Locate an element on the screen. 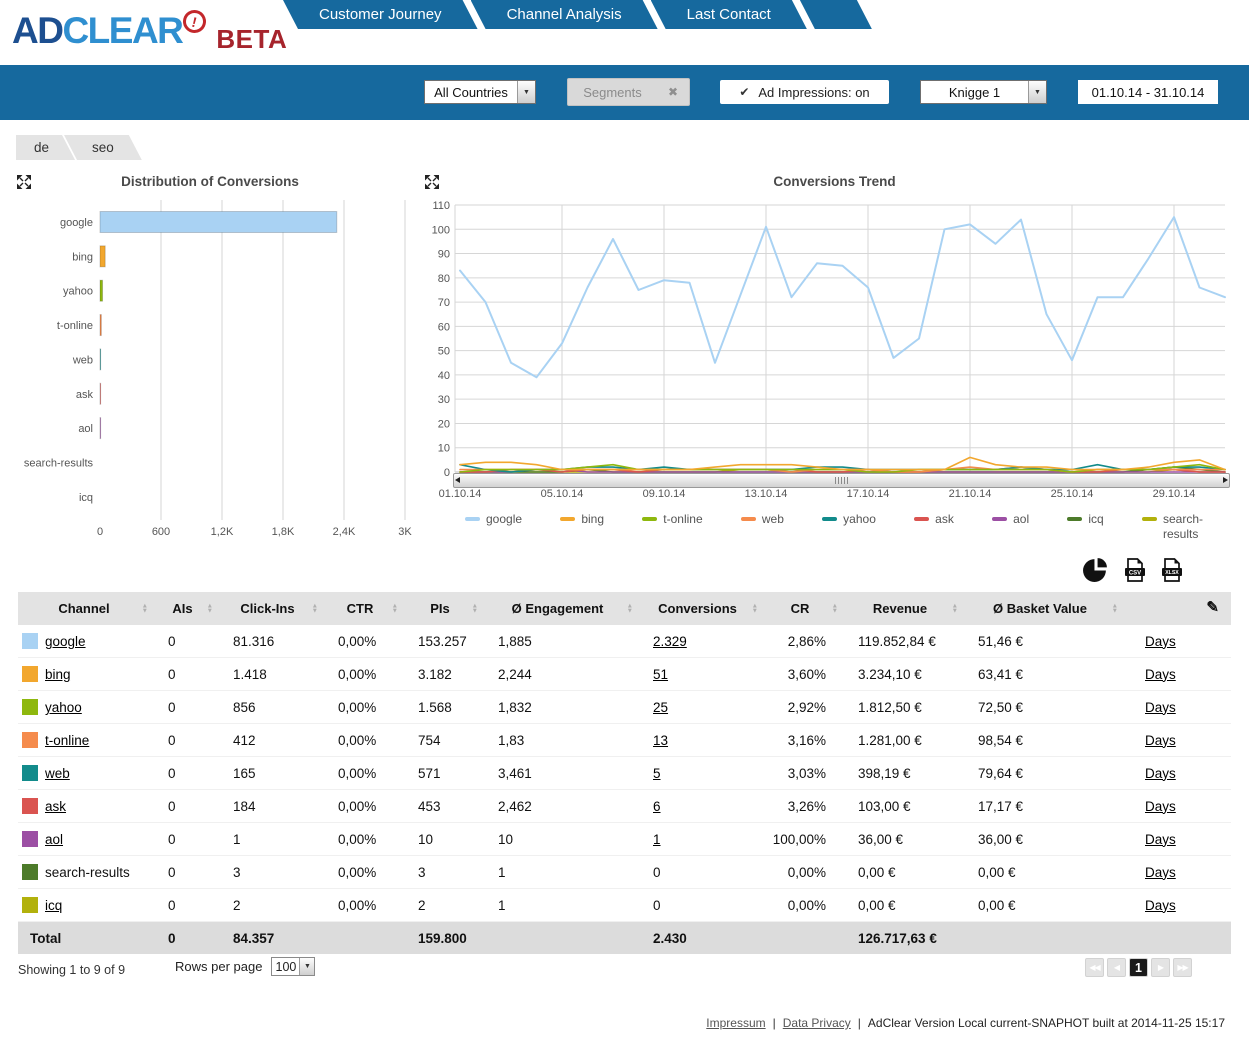 Image resolution: width=1249 pixels, height=1060 pixels. country-select: All Countries ▼ is located at coordinates (480, 92).